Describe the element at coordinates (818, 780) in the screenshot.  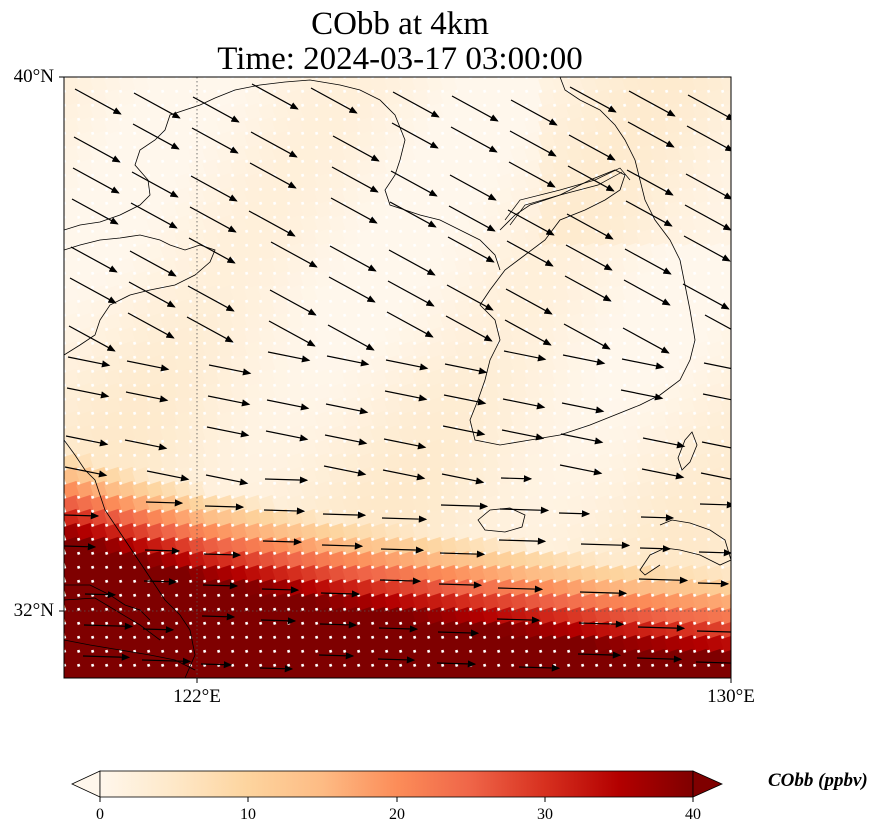
I see `colorbar-label: CObb (ppbv)` at that location.